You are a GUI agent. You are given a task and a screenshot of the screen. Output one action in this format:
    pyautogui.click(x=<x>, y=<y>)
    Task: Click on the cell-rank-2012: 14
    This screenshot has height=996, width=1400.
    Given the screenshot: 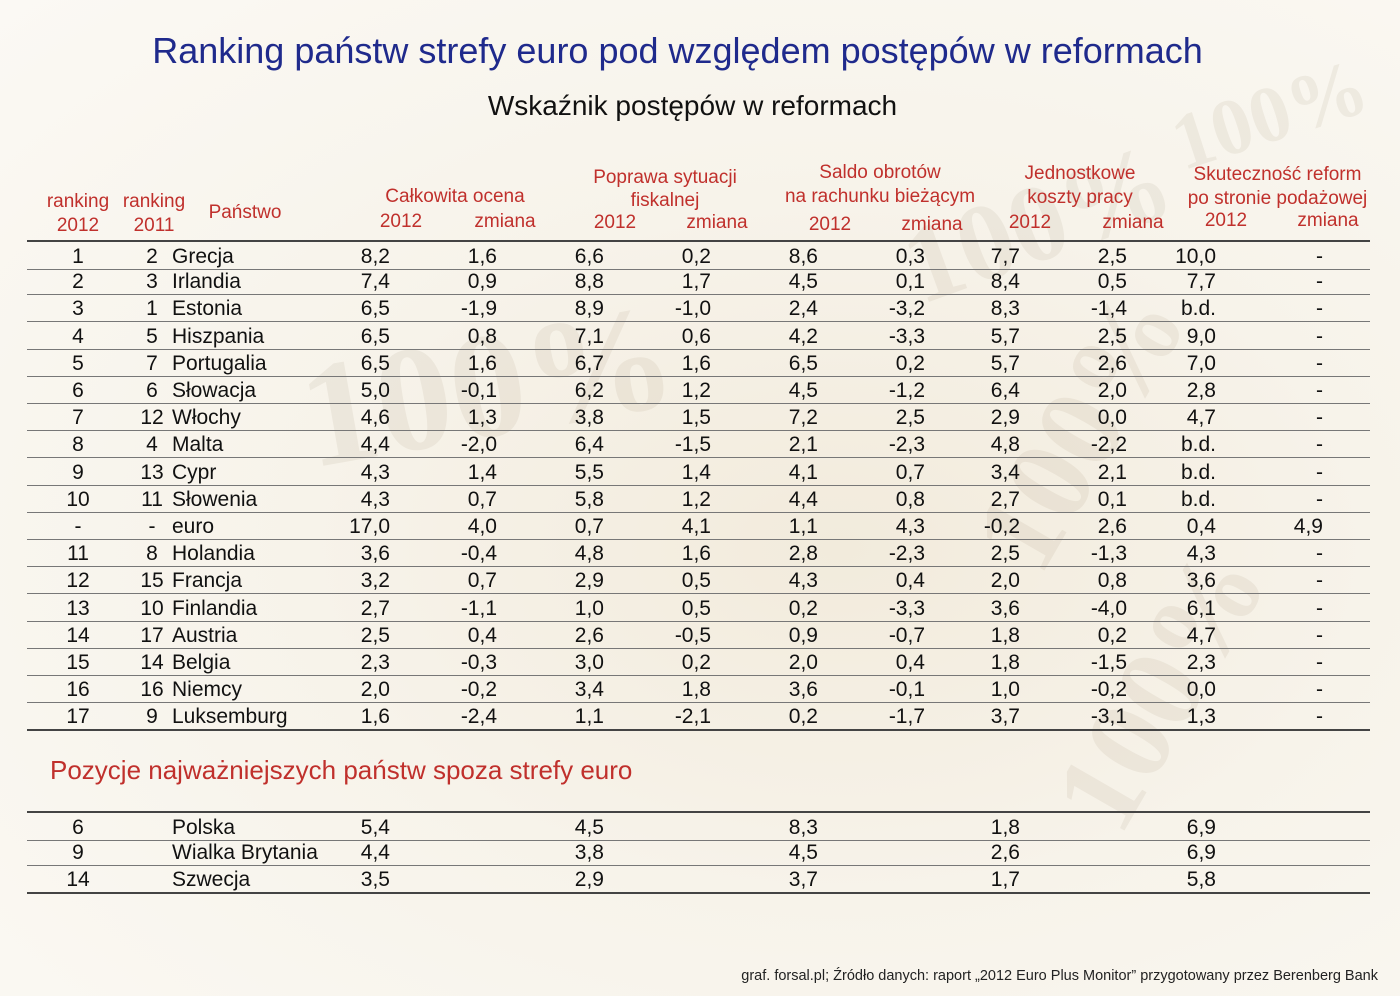 What is the action you would take?
    pyautogui.click(x=78, y=880)
    